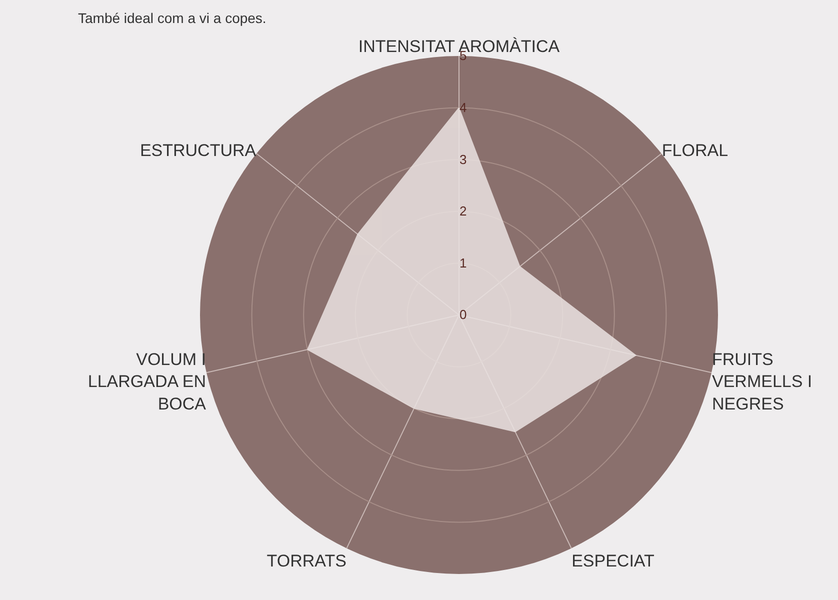  I want to click on y-tick-label: 0, so click(463, 314).